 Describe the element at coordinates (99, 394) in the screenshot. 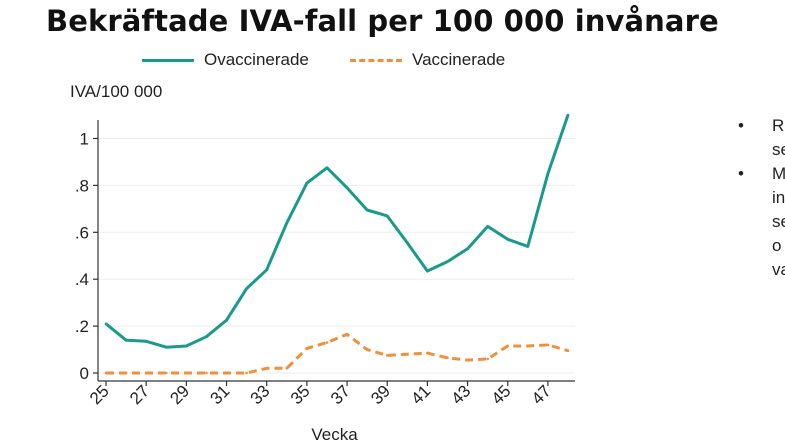

I see `x-tick-label: 25` at that location.